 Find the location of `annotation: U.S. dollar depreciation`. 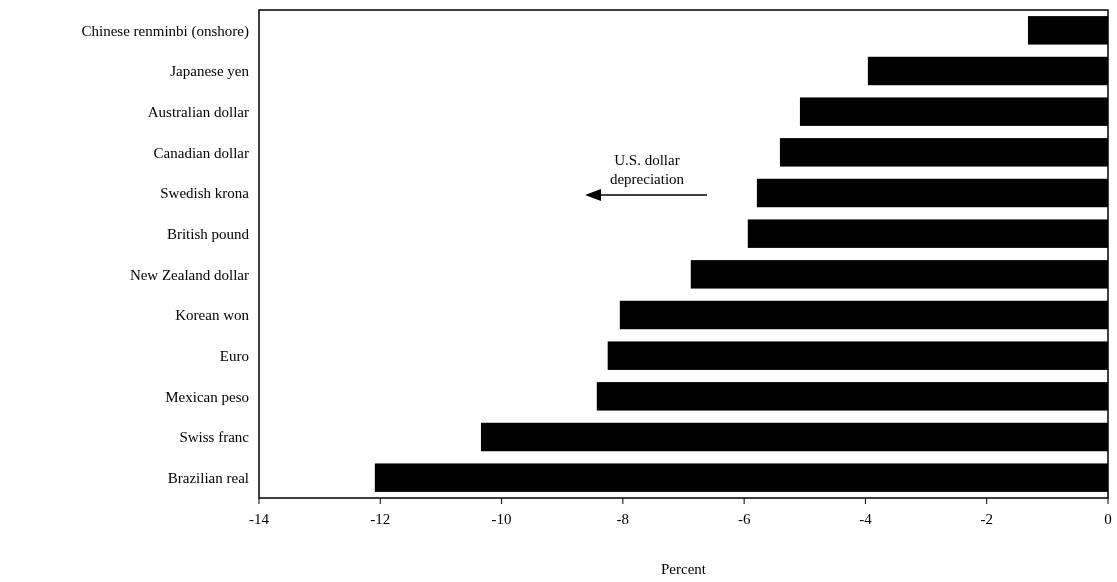

annotation: U.S. dollar depreciation is located at coordinates (647, 169).